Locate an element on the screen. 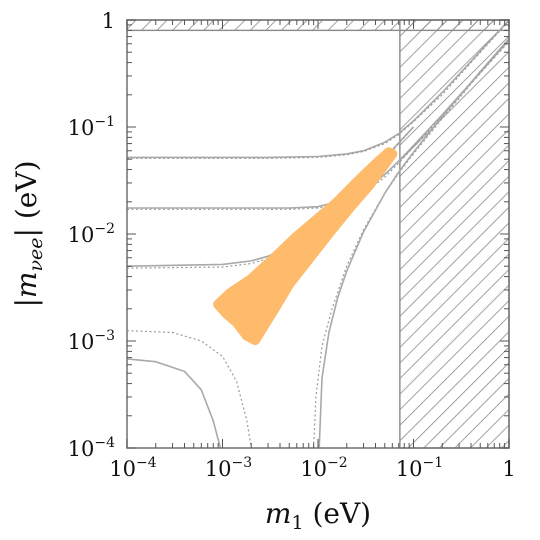 The image size is (540, 540). y-axis-label-tail: | is located at coordinates (26, 232).